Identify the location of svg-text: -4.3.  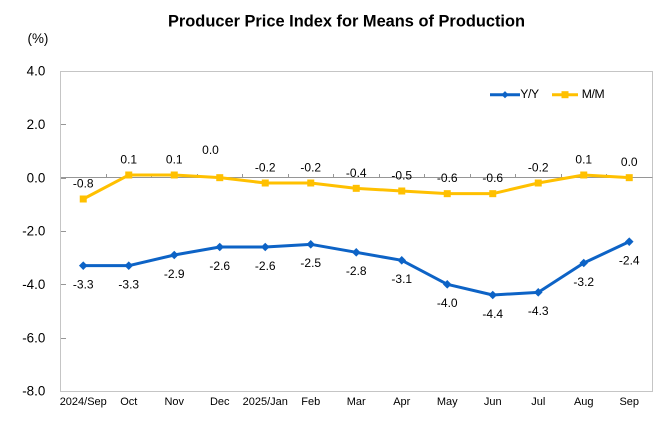
(538, 311).